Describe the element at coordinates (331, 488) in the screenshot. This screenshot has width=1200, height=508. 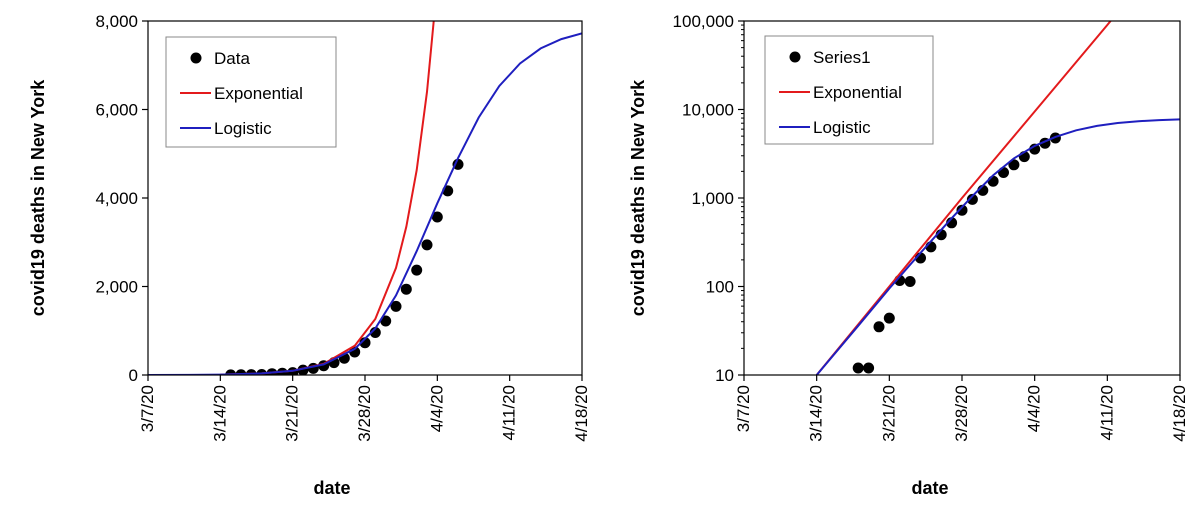
I see `panel-1-x-axis-title: date` at that location.